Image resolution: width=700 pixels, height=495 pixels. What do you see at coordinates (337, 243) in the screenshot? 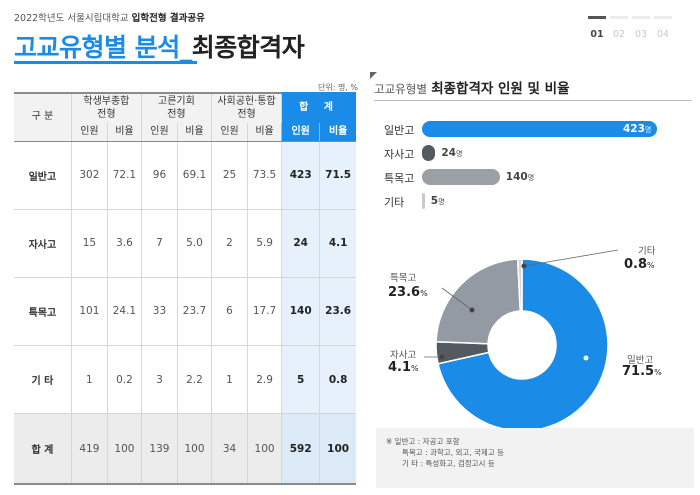
I see `sum-ratio-cell: 4.1` at bounding box center [337, 243].